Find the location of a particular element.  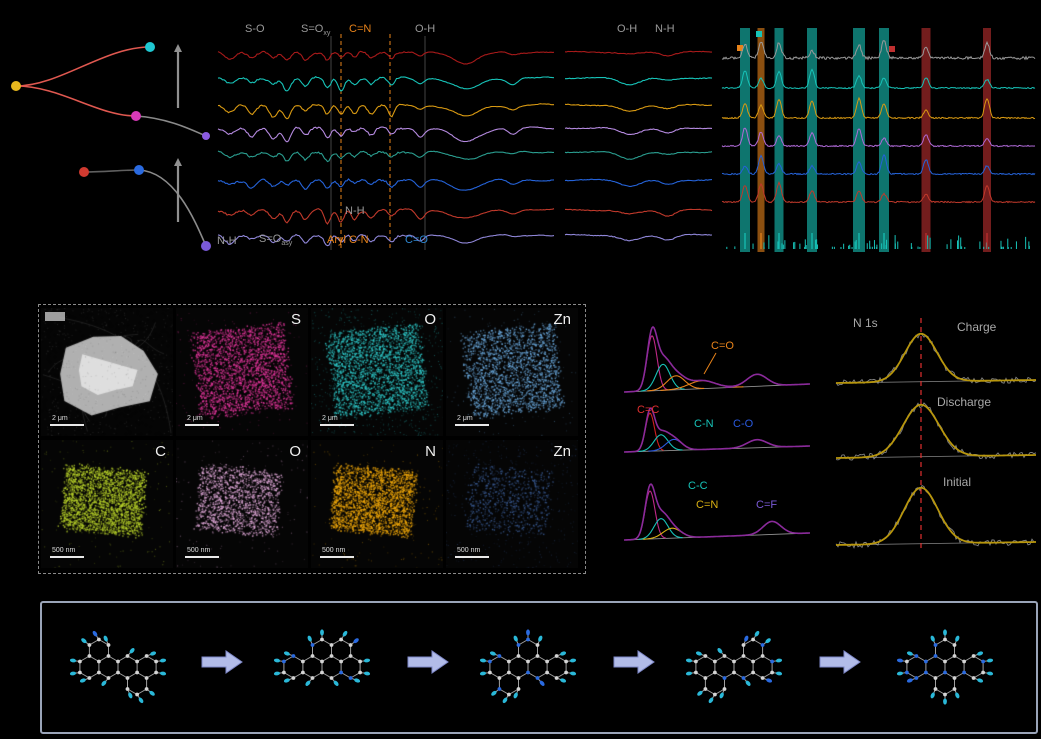

eds-map-c is located at coordinates (107, 504).